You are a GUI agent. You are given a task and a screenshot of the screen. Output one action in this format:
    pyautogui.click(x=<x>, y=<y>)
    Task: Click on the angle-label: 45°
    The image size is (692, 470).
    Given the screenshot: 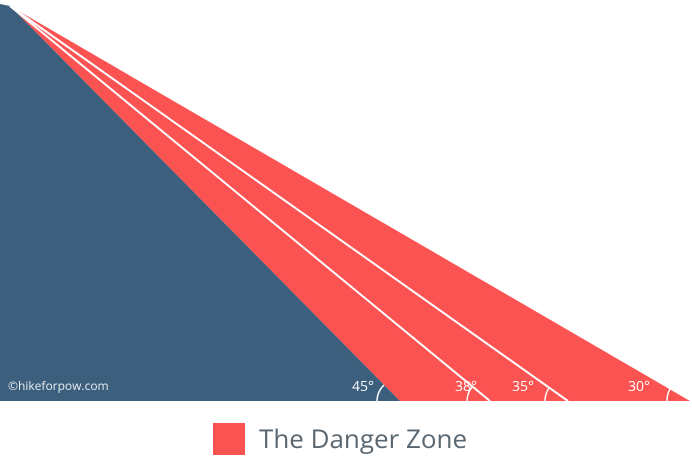 What is the action you would take?
    pyautogui.click(x=363, y=386)
    